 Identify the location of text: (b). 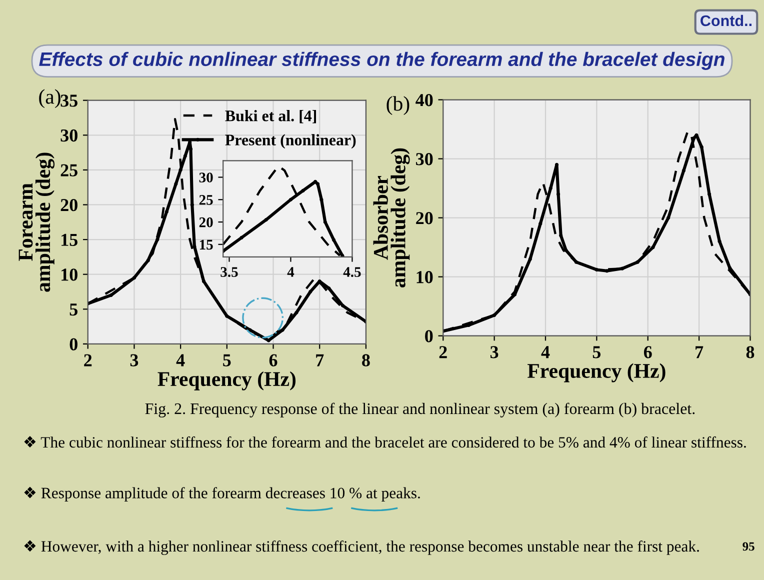
(398, 106).